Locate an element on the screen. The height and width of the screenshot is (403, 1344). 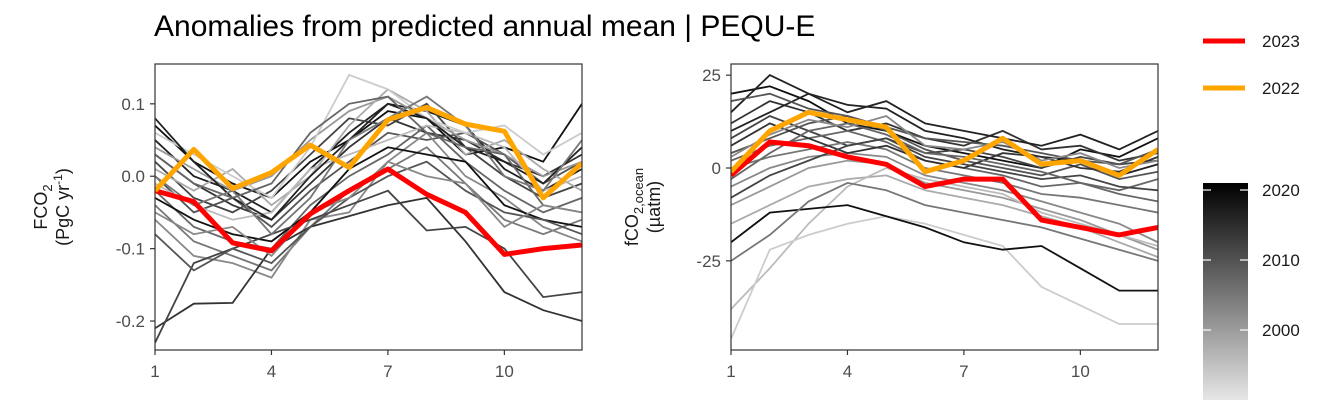
fco2-ocean-x-tick-label: 7 is located at coordinates (963, 371).